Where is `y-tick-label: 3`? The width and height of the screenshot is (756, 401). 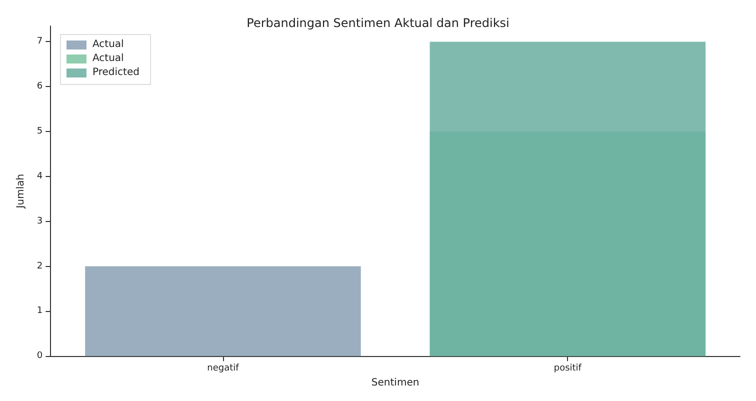
y-tick-label: 3 is located at coordinates (39, 221).